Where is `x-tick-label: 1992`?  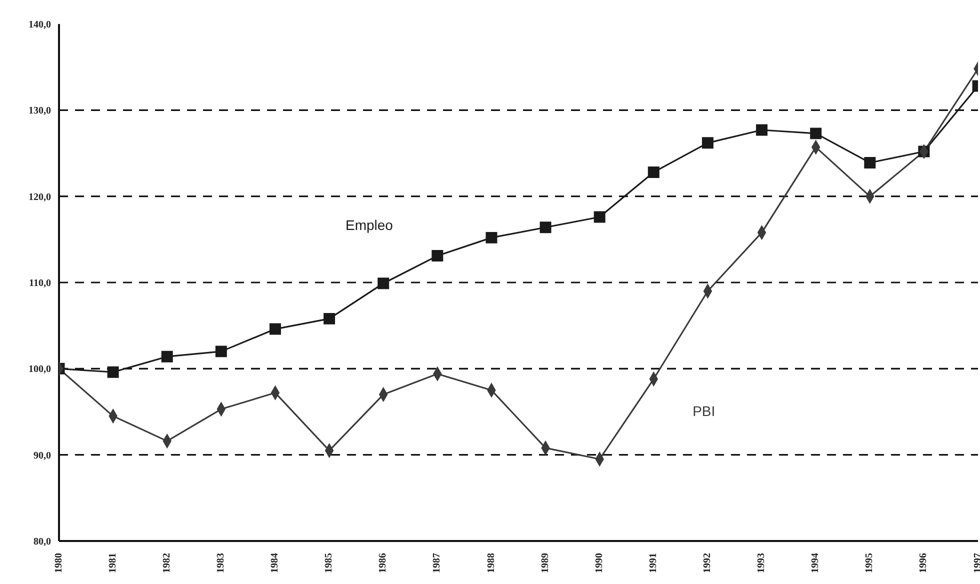 x-tick-label: 1992 is located at coordinates (708, 563).